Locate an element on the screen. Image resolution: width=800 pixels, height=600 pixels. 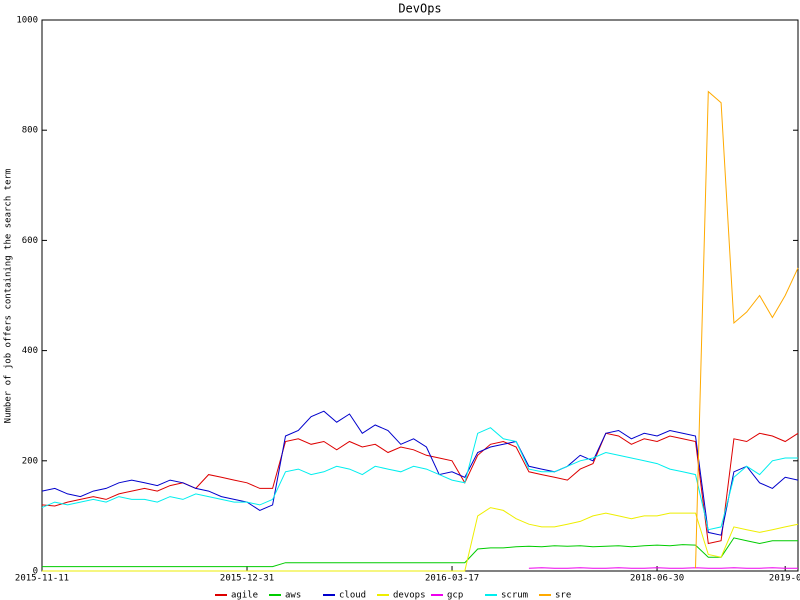
legend-label: sre is located at coordinates (563, 595).